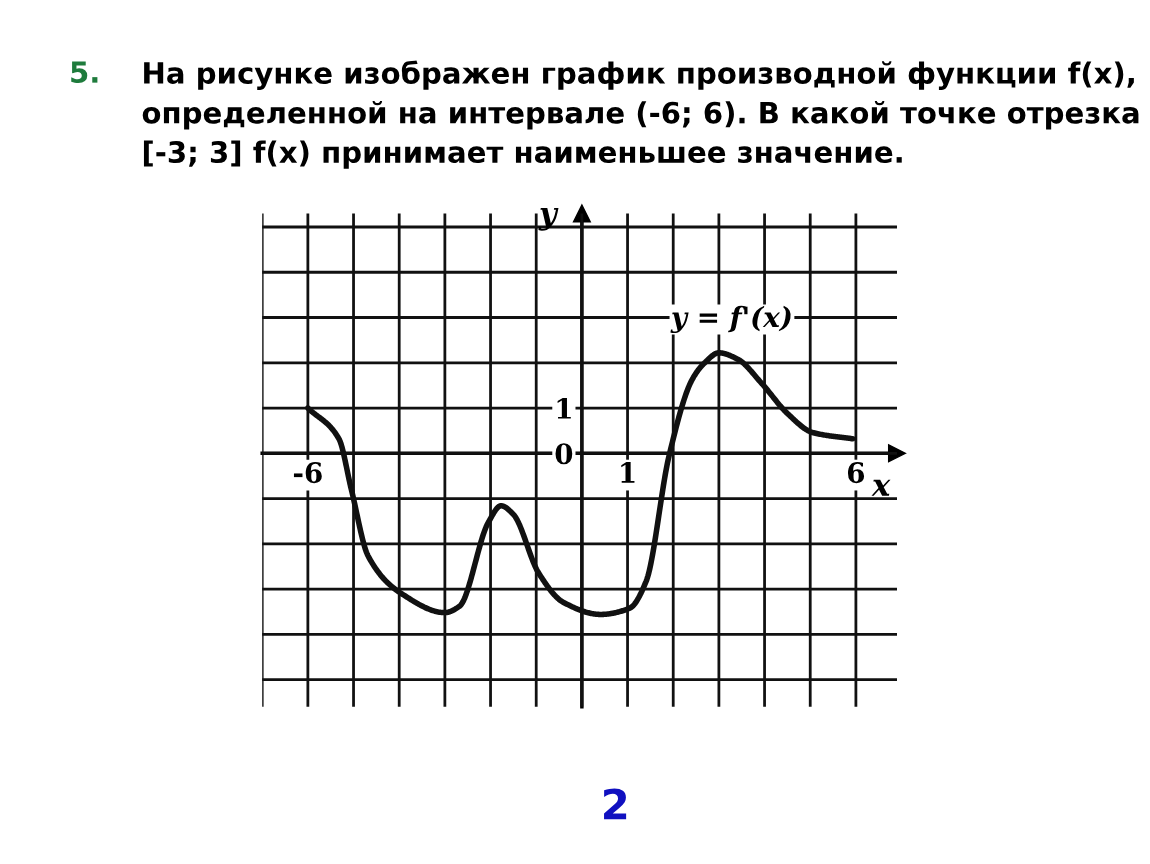  What do you see at coordinates (640, 114) in the screenshot?
I see `chart-title: На рисунке изображен график производной функции f(x), определенной на интервале (-6; 6). В какой точке отрезка [-3; 3] f(x) принимает наименьшее значение.` at bounding box center [640, 114].